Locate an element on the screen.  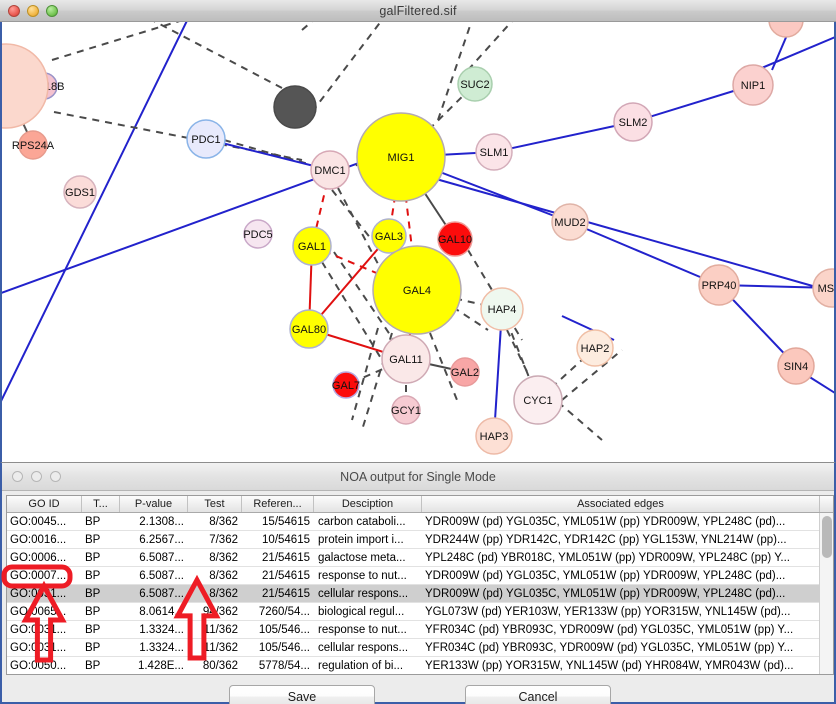
network-node-rps24a: RPS24A is located at coordinates (33, 145).